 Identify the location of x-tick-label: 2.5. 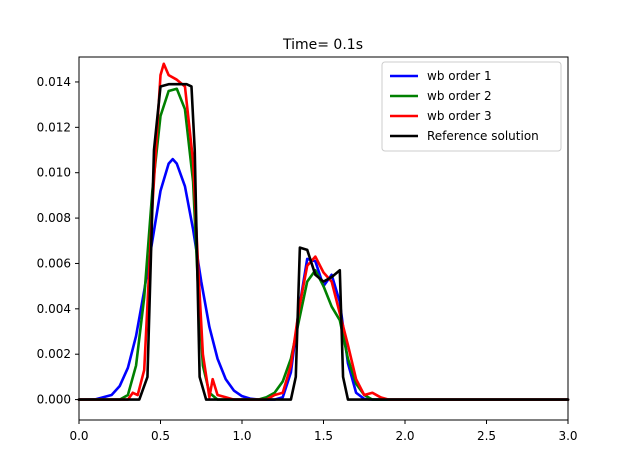
(486, 436).